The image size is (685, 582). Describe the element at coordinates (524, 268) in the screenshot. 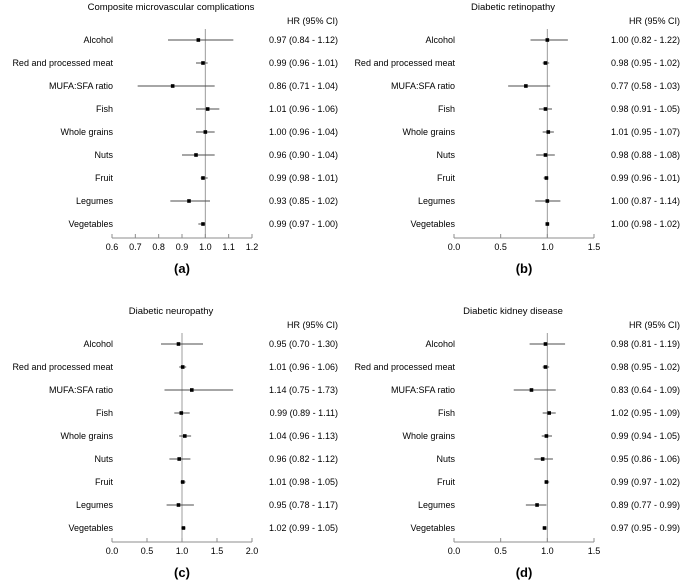

I see `panel-letter: (b)` at that location.